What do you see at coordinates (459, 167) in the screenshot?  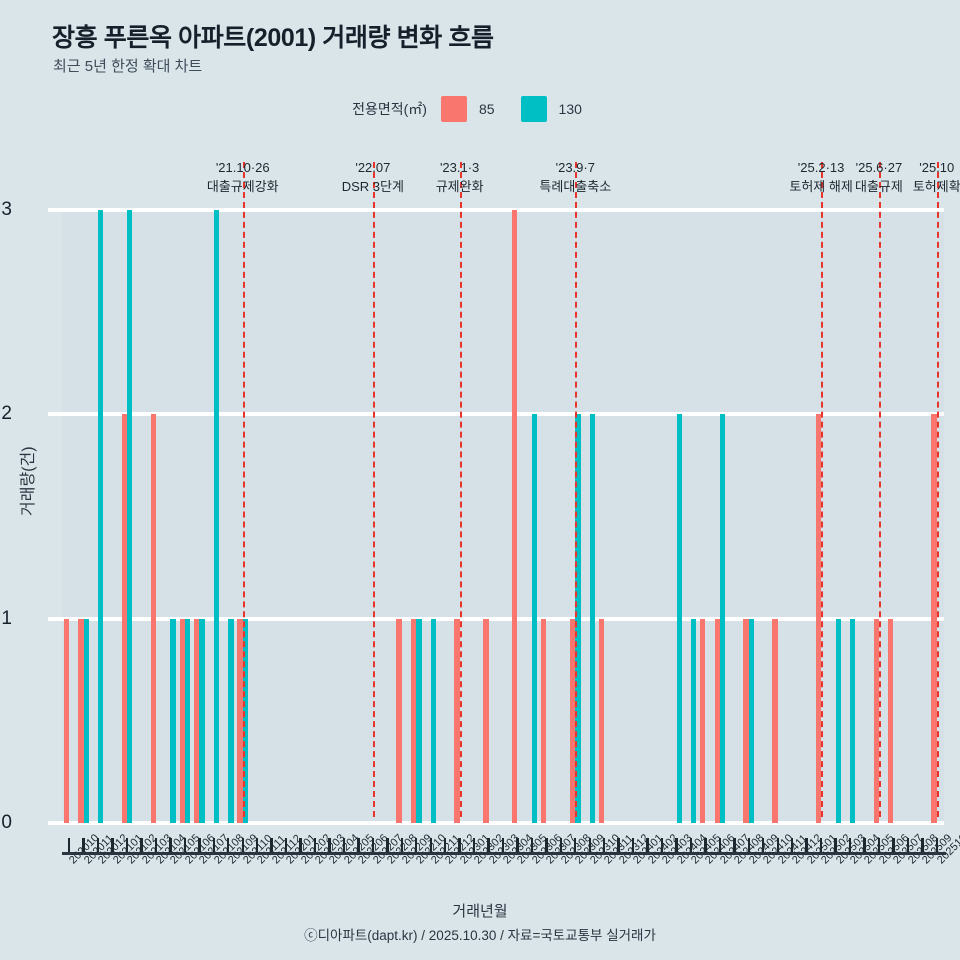 I see `event-date: '23.1·3` at bounding box center [459, 167].